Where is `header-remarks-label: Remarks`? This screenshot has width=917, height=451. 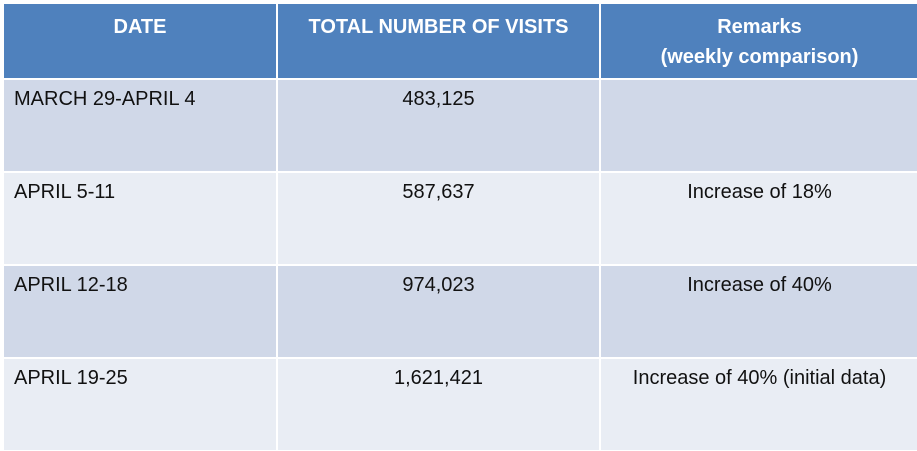
header-remarks-label: Remarks is located at coordinates (759, 27).